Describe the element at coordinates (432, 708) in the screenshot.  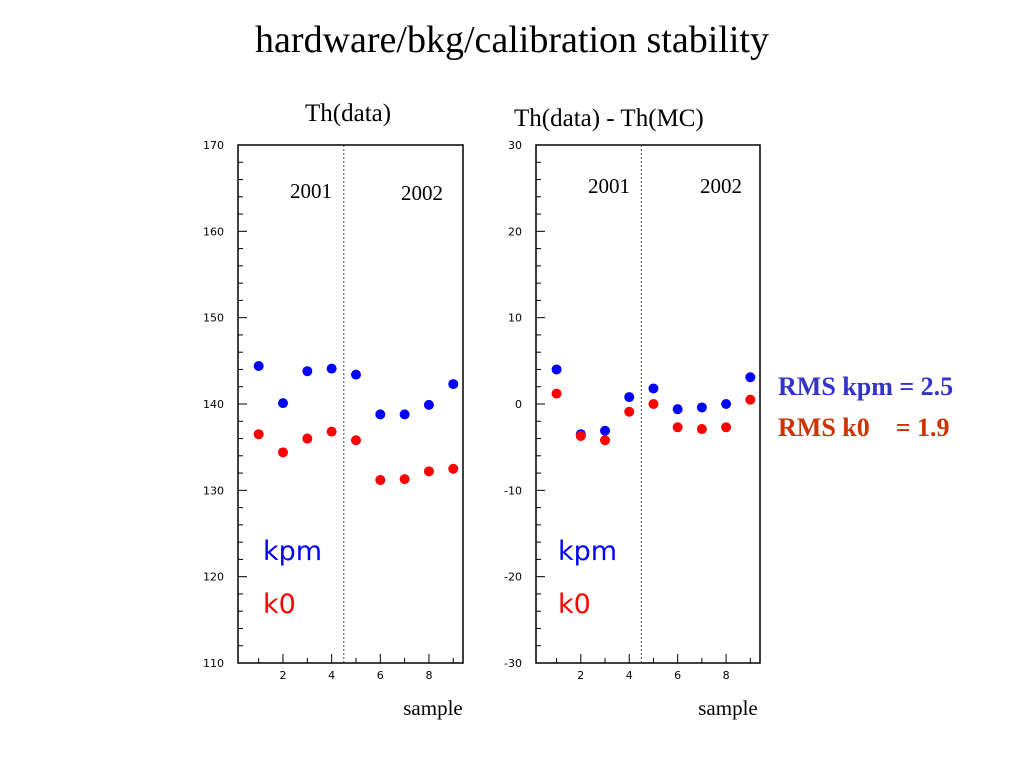
I see `chart1-x-axis-label: sample` at that location.